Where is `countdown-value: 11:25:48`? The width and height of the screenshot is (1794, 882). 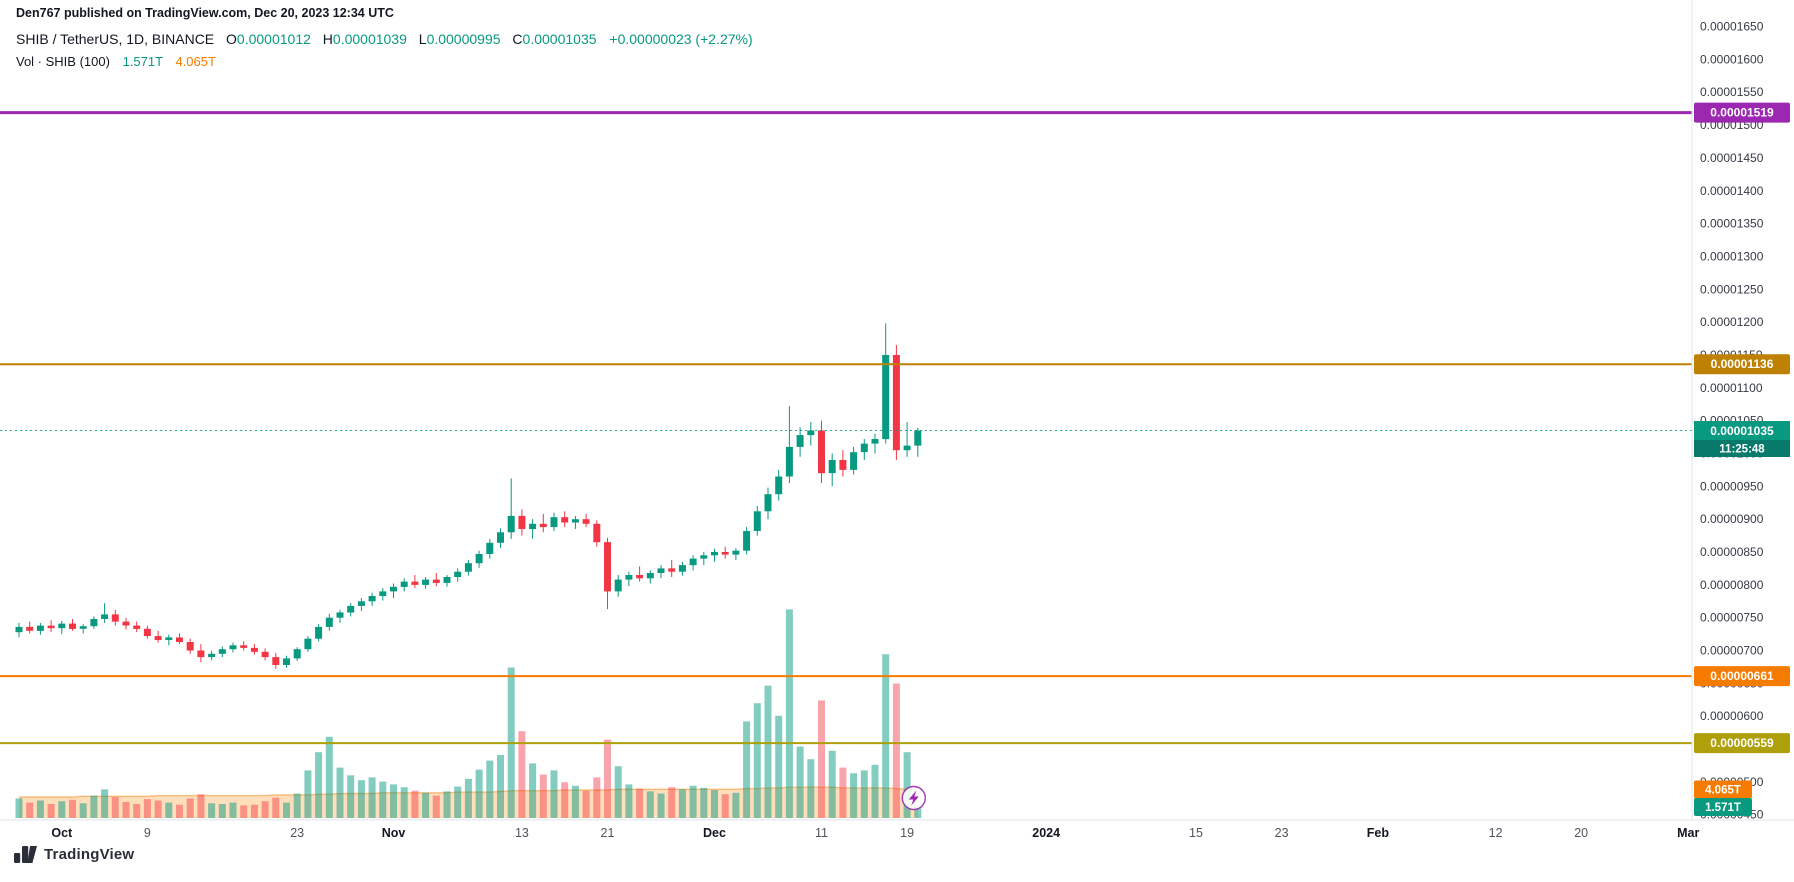
countdown-value: 11:25:48 is located at coordinates (1742, 450).